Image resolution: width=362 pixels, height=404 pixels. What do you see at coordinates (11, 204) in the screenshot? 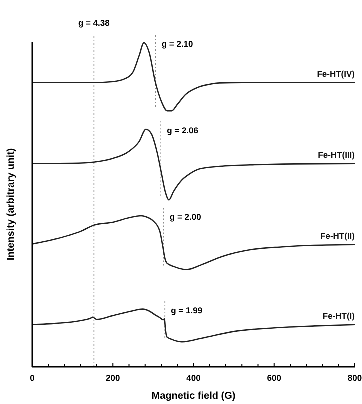
I see `y-axis-title: Intensity (arbitrary unit)` at bounding box center [11, 204].